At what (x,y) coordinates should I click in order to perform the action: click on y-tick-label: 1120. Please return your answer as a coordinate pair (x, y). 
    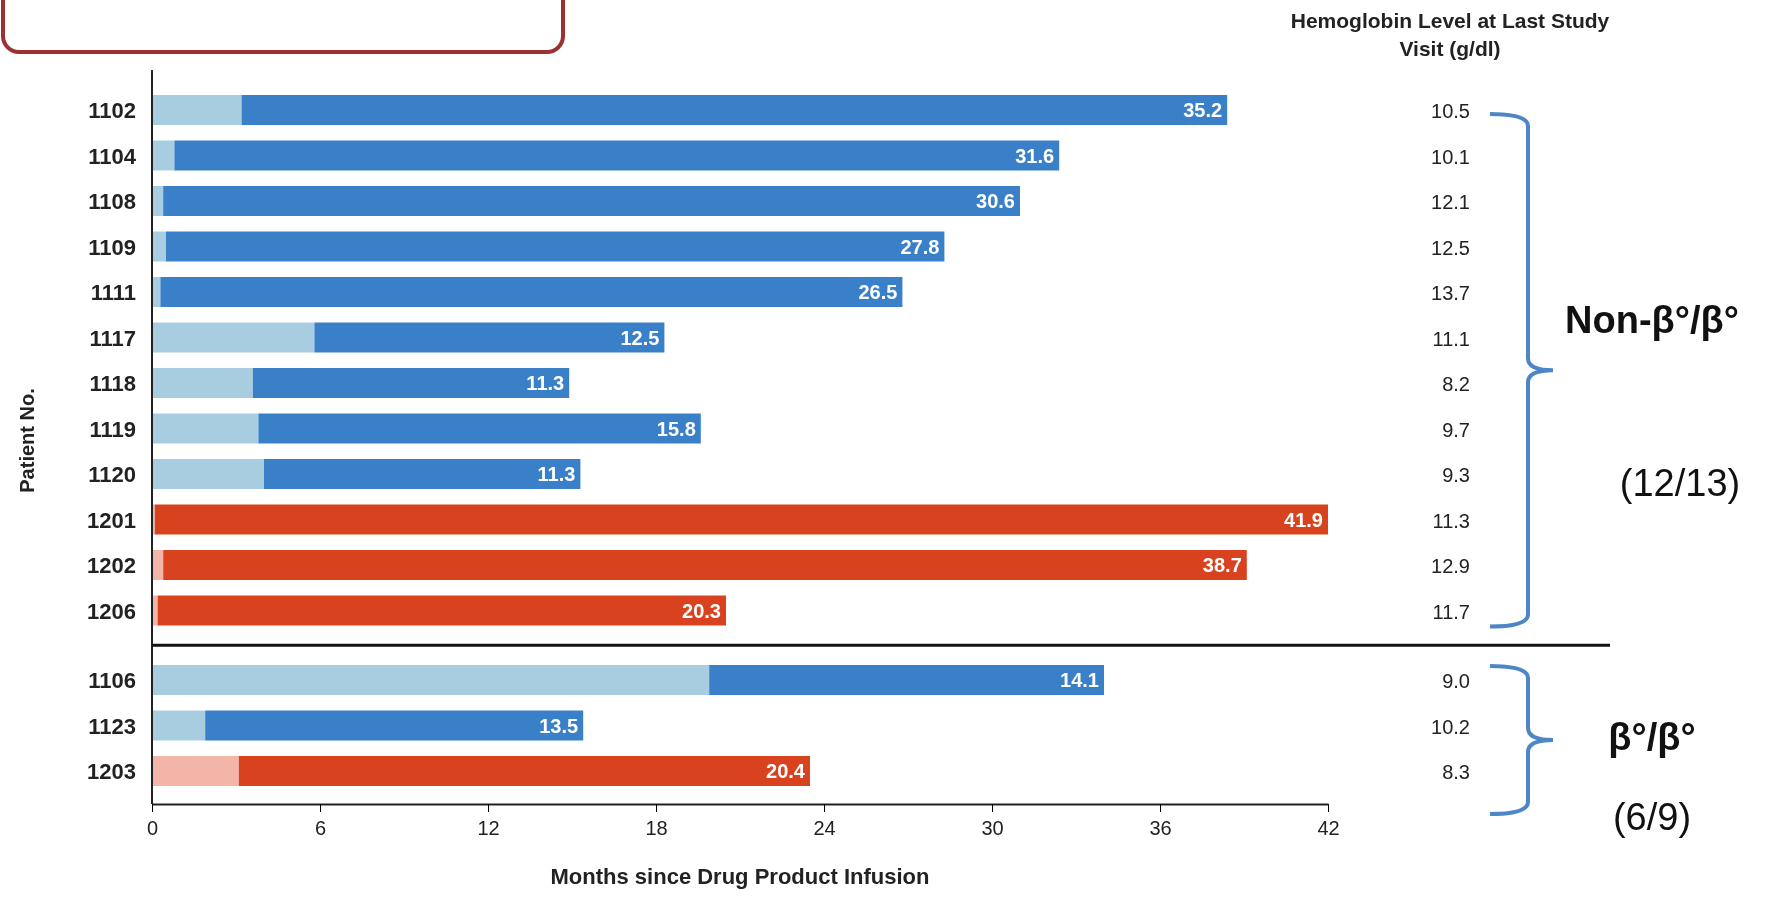
    Looking at the image, I should click on (112, 474).